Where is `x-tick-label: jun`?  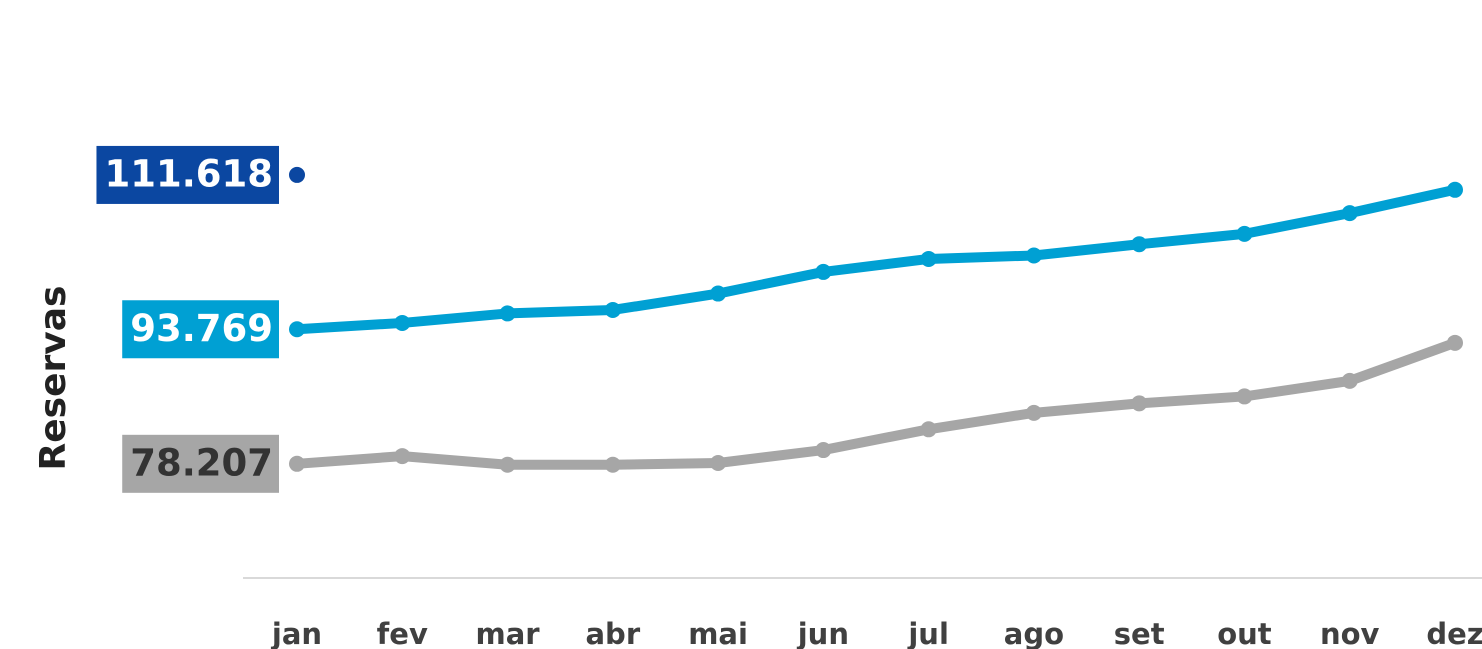 x-tick-label: jun is located at coordinates (823, 633).